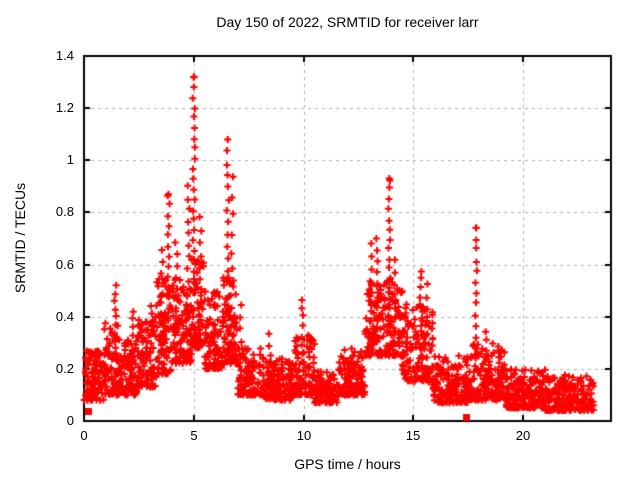 The width and height of the screenshot is (640, 480). I want to click on x-tick-label: 20, so click(523, 435).